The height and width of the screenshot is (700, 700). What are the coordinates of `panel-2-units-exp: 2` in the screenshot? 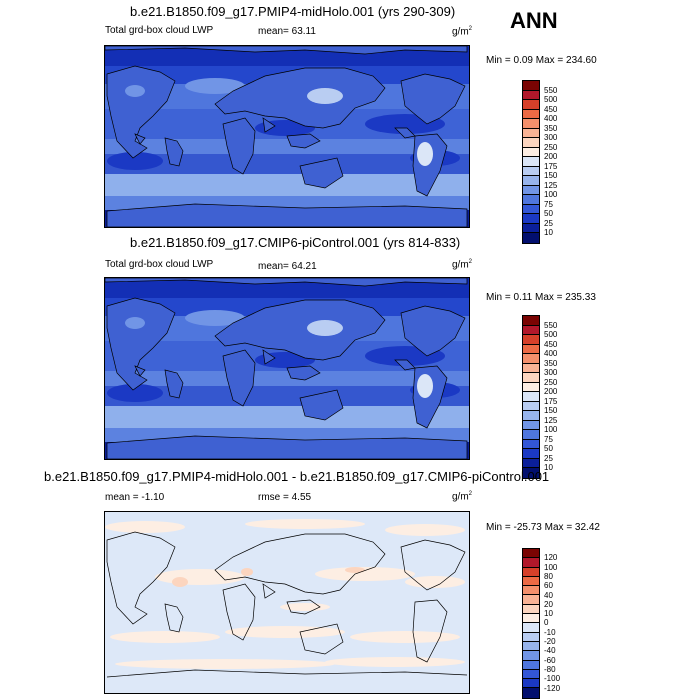 It's located at (470, 262).